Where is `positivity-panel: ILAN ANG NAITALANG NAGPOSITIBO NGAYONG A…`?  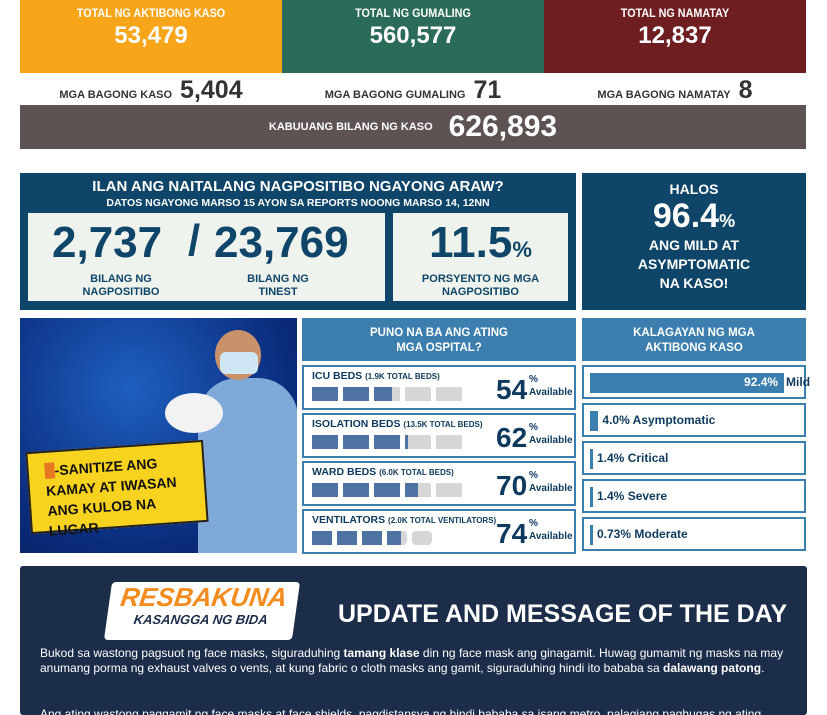
positivity-panel: ILAN ANG NAITALANG NAGPOSITIBO NGAYONG A… is located at coordinates (298, 241).